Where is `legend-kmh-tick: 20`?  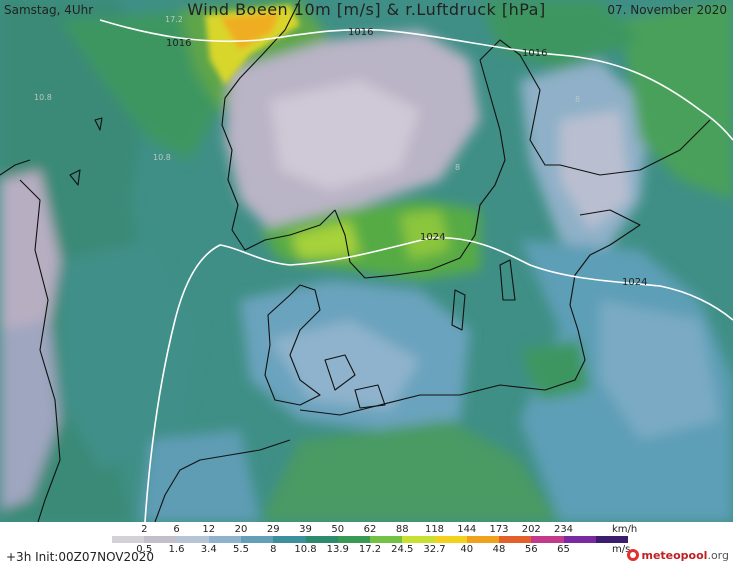 legend-kmh-tick: 20 is located at coordinates (241, 529).